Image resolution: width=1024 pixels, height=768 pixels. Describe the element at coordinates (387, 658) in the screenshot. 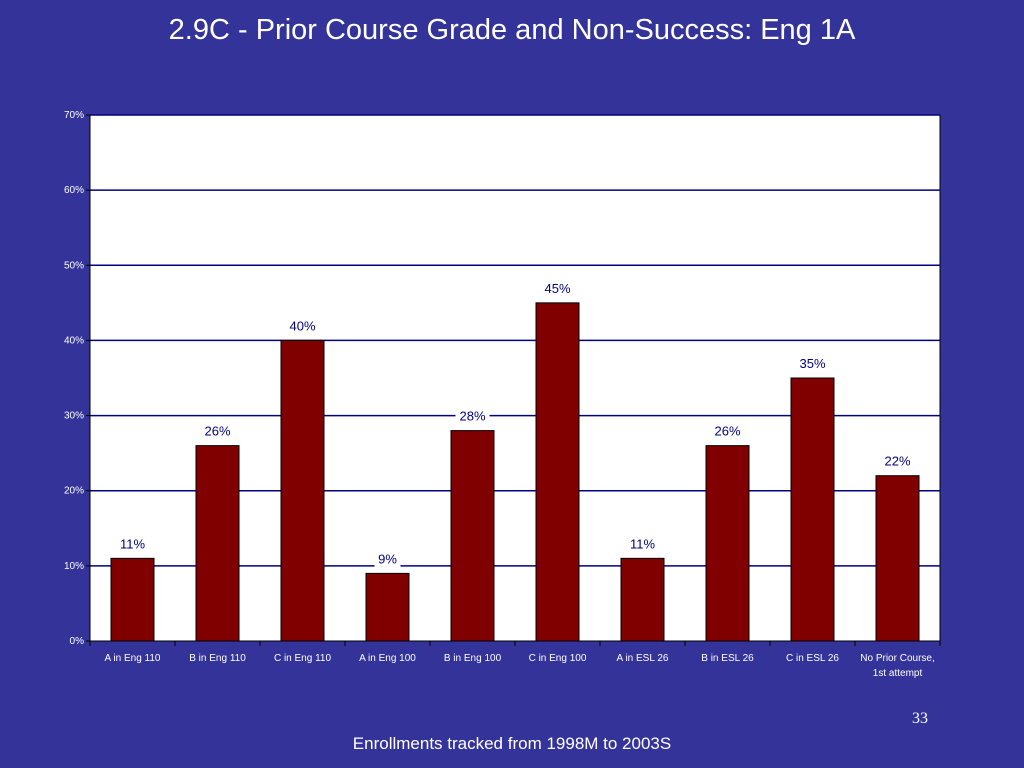

I see `x-tick-label: A in Eng 100` at that location.